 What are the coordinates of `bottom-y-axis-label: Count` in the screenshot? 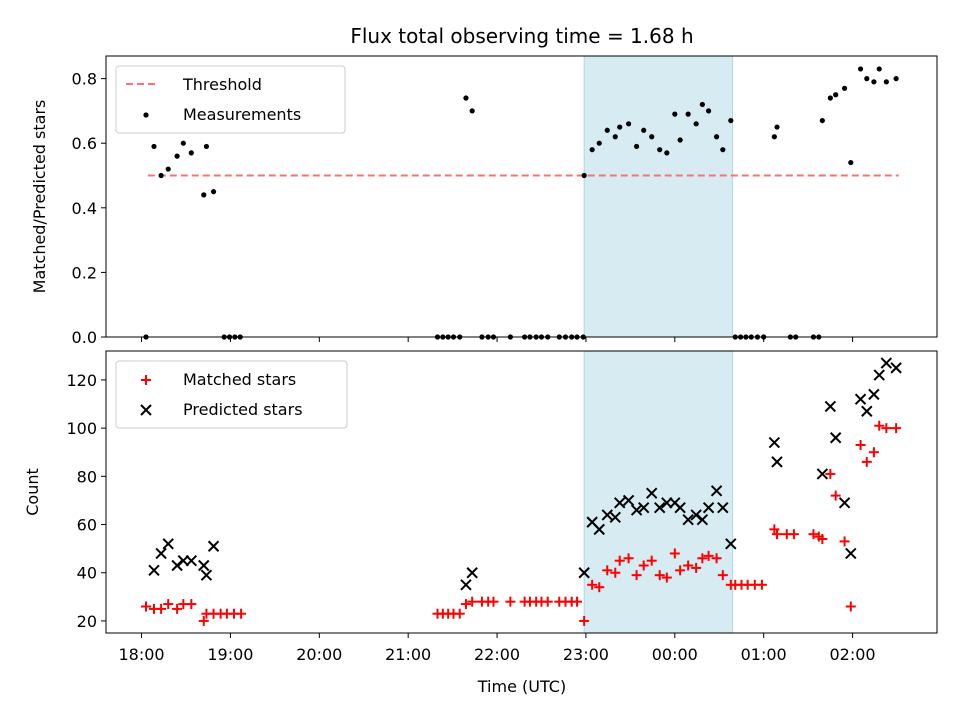 It's located at (32, 492).